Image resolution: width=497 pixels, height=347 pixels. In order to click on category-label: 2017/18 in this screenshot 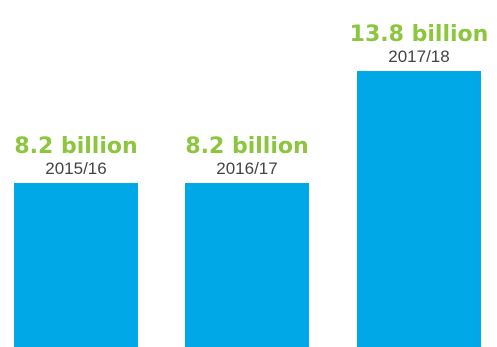, I will do `click(418, 56)`.